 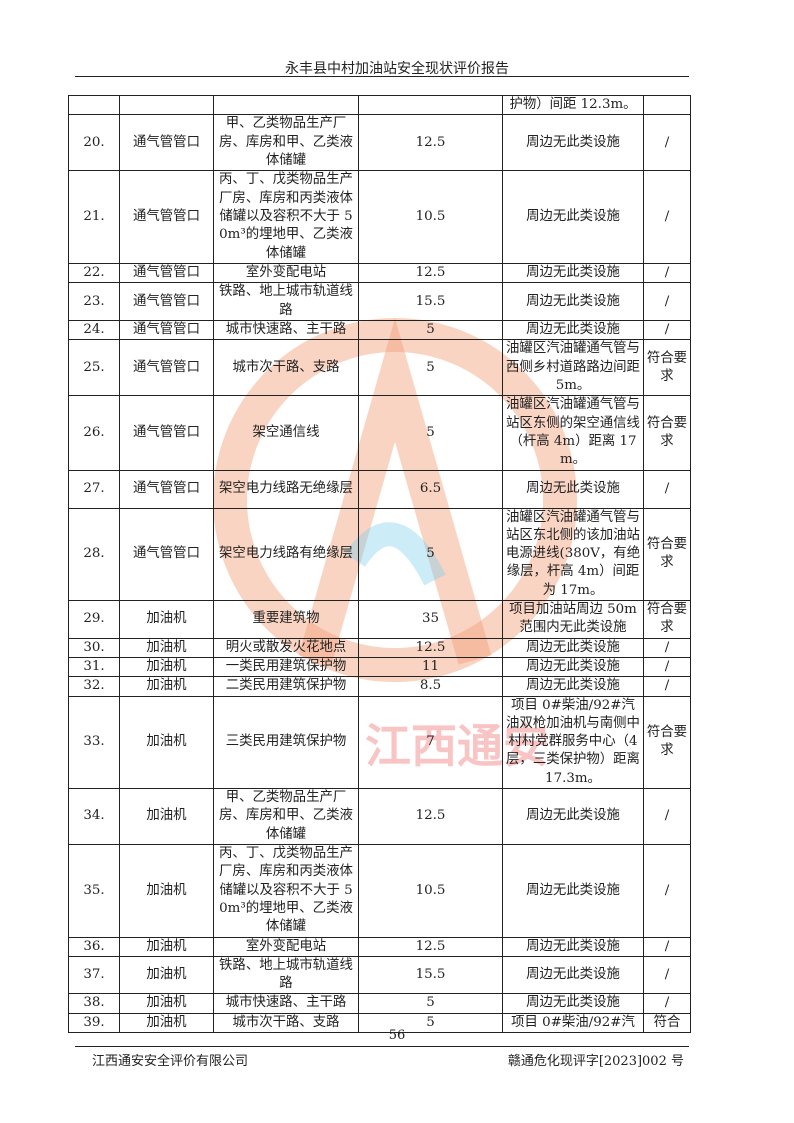 I want to click on table-row: 29. 加油机 重要建筑物 35 项目加油站周边 50m 范围内无此类设施 符合要求, so click(x=379, y=619).